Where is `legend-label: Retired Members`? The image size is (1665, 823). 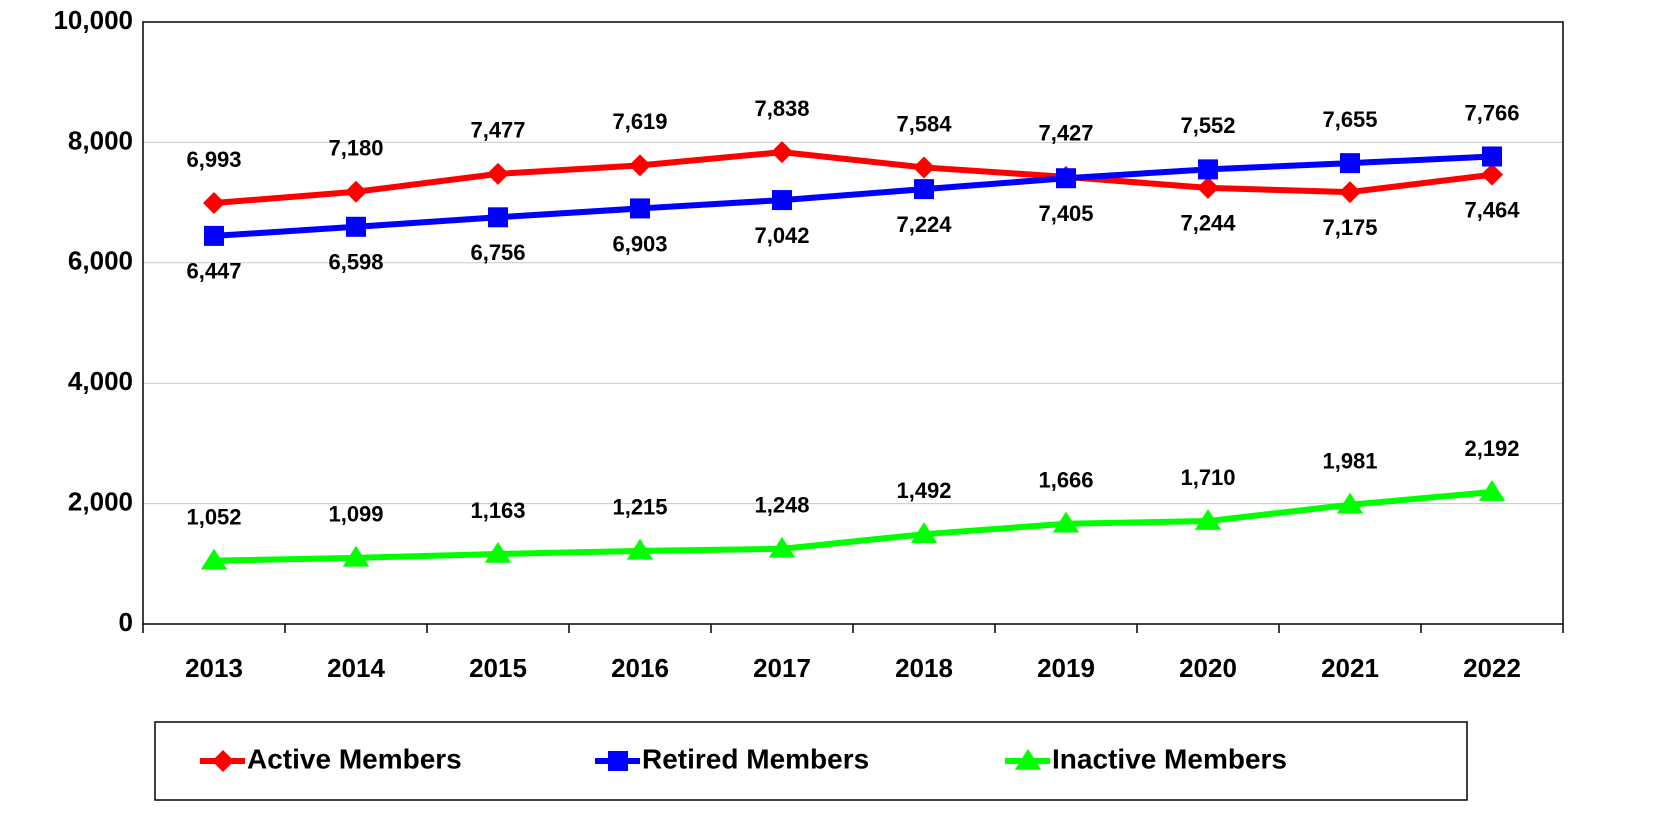 legend-label: Retired Members is located at coordinates (755, 758).